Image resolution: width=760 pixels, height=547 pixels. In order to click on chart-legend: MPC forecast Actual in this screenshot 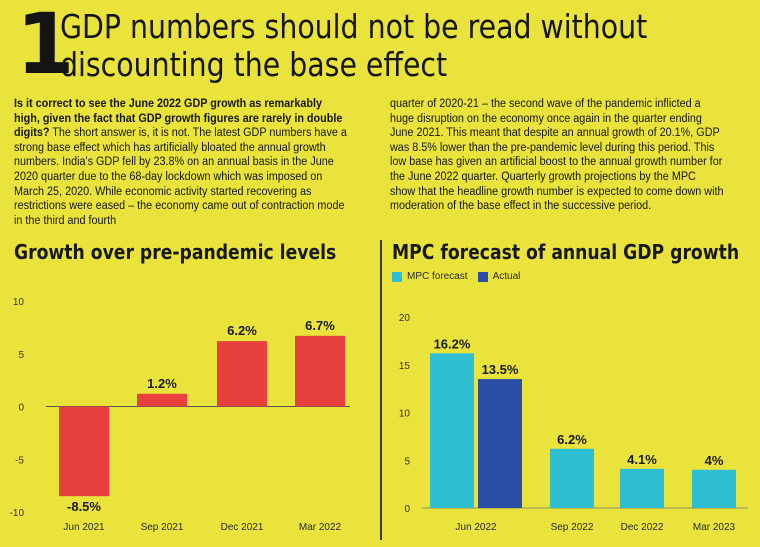, I will do `click(456, 276)`.